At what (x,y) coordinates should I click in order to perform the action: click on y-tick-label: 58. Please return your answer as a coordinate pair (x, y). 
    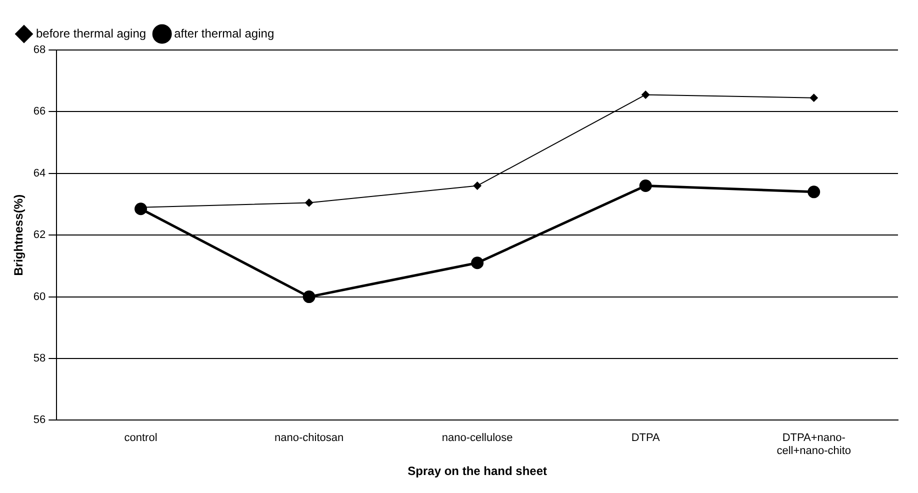
    Looking at the image, I should click on (39, 358).